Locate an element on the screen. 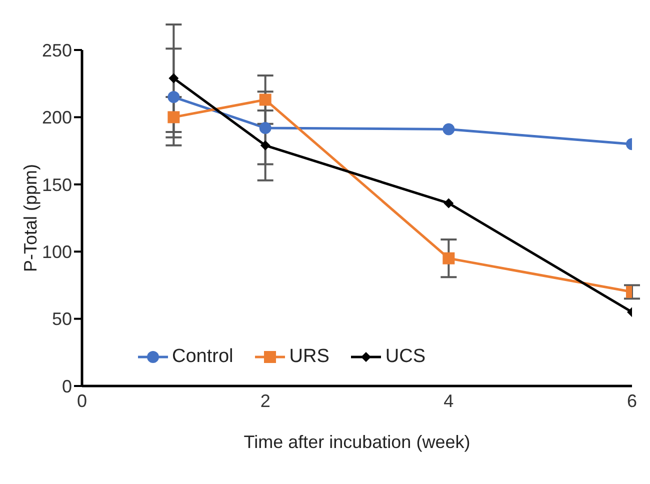 Image resolution: width=650 pixels, height=484 pixels. x-tick-label: 4 is located at coordinates (449, 400).